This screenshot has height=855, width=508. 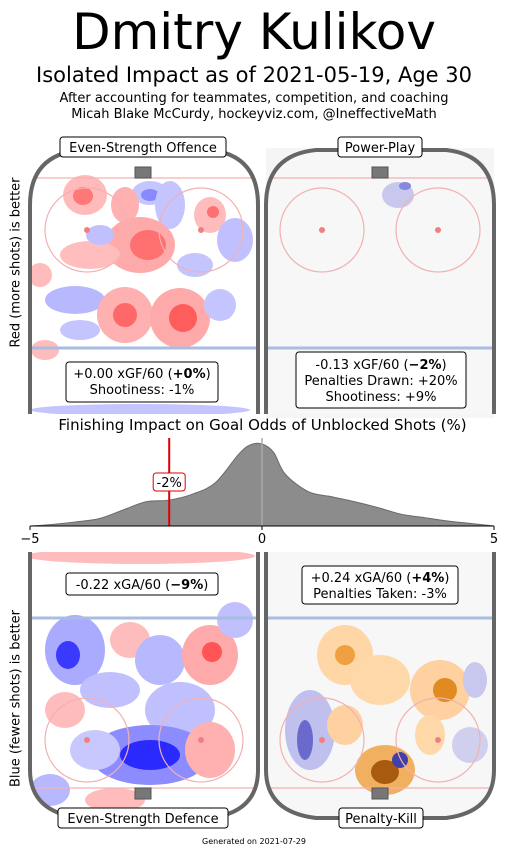 I want to click on power-play-xg-pct: −2%, so click(x=425, y=365).